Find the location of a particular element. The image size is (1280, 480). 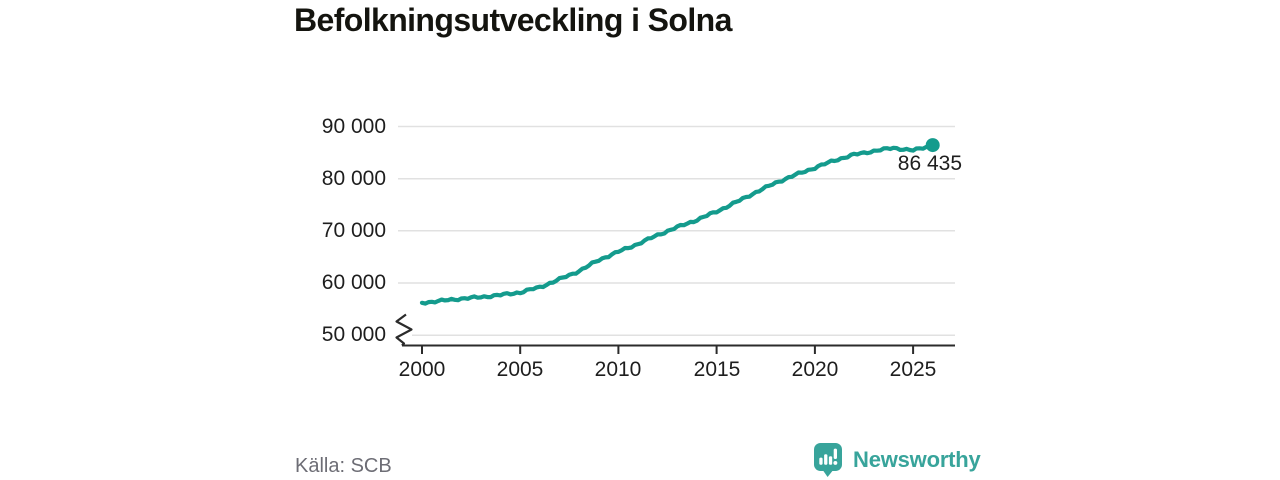

x-tick-label: 2005 is located at coordinates (520, 369).